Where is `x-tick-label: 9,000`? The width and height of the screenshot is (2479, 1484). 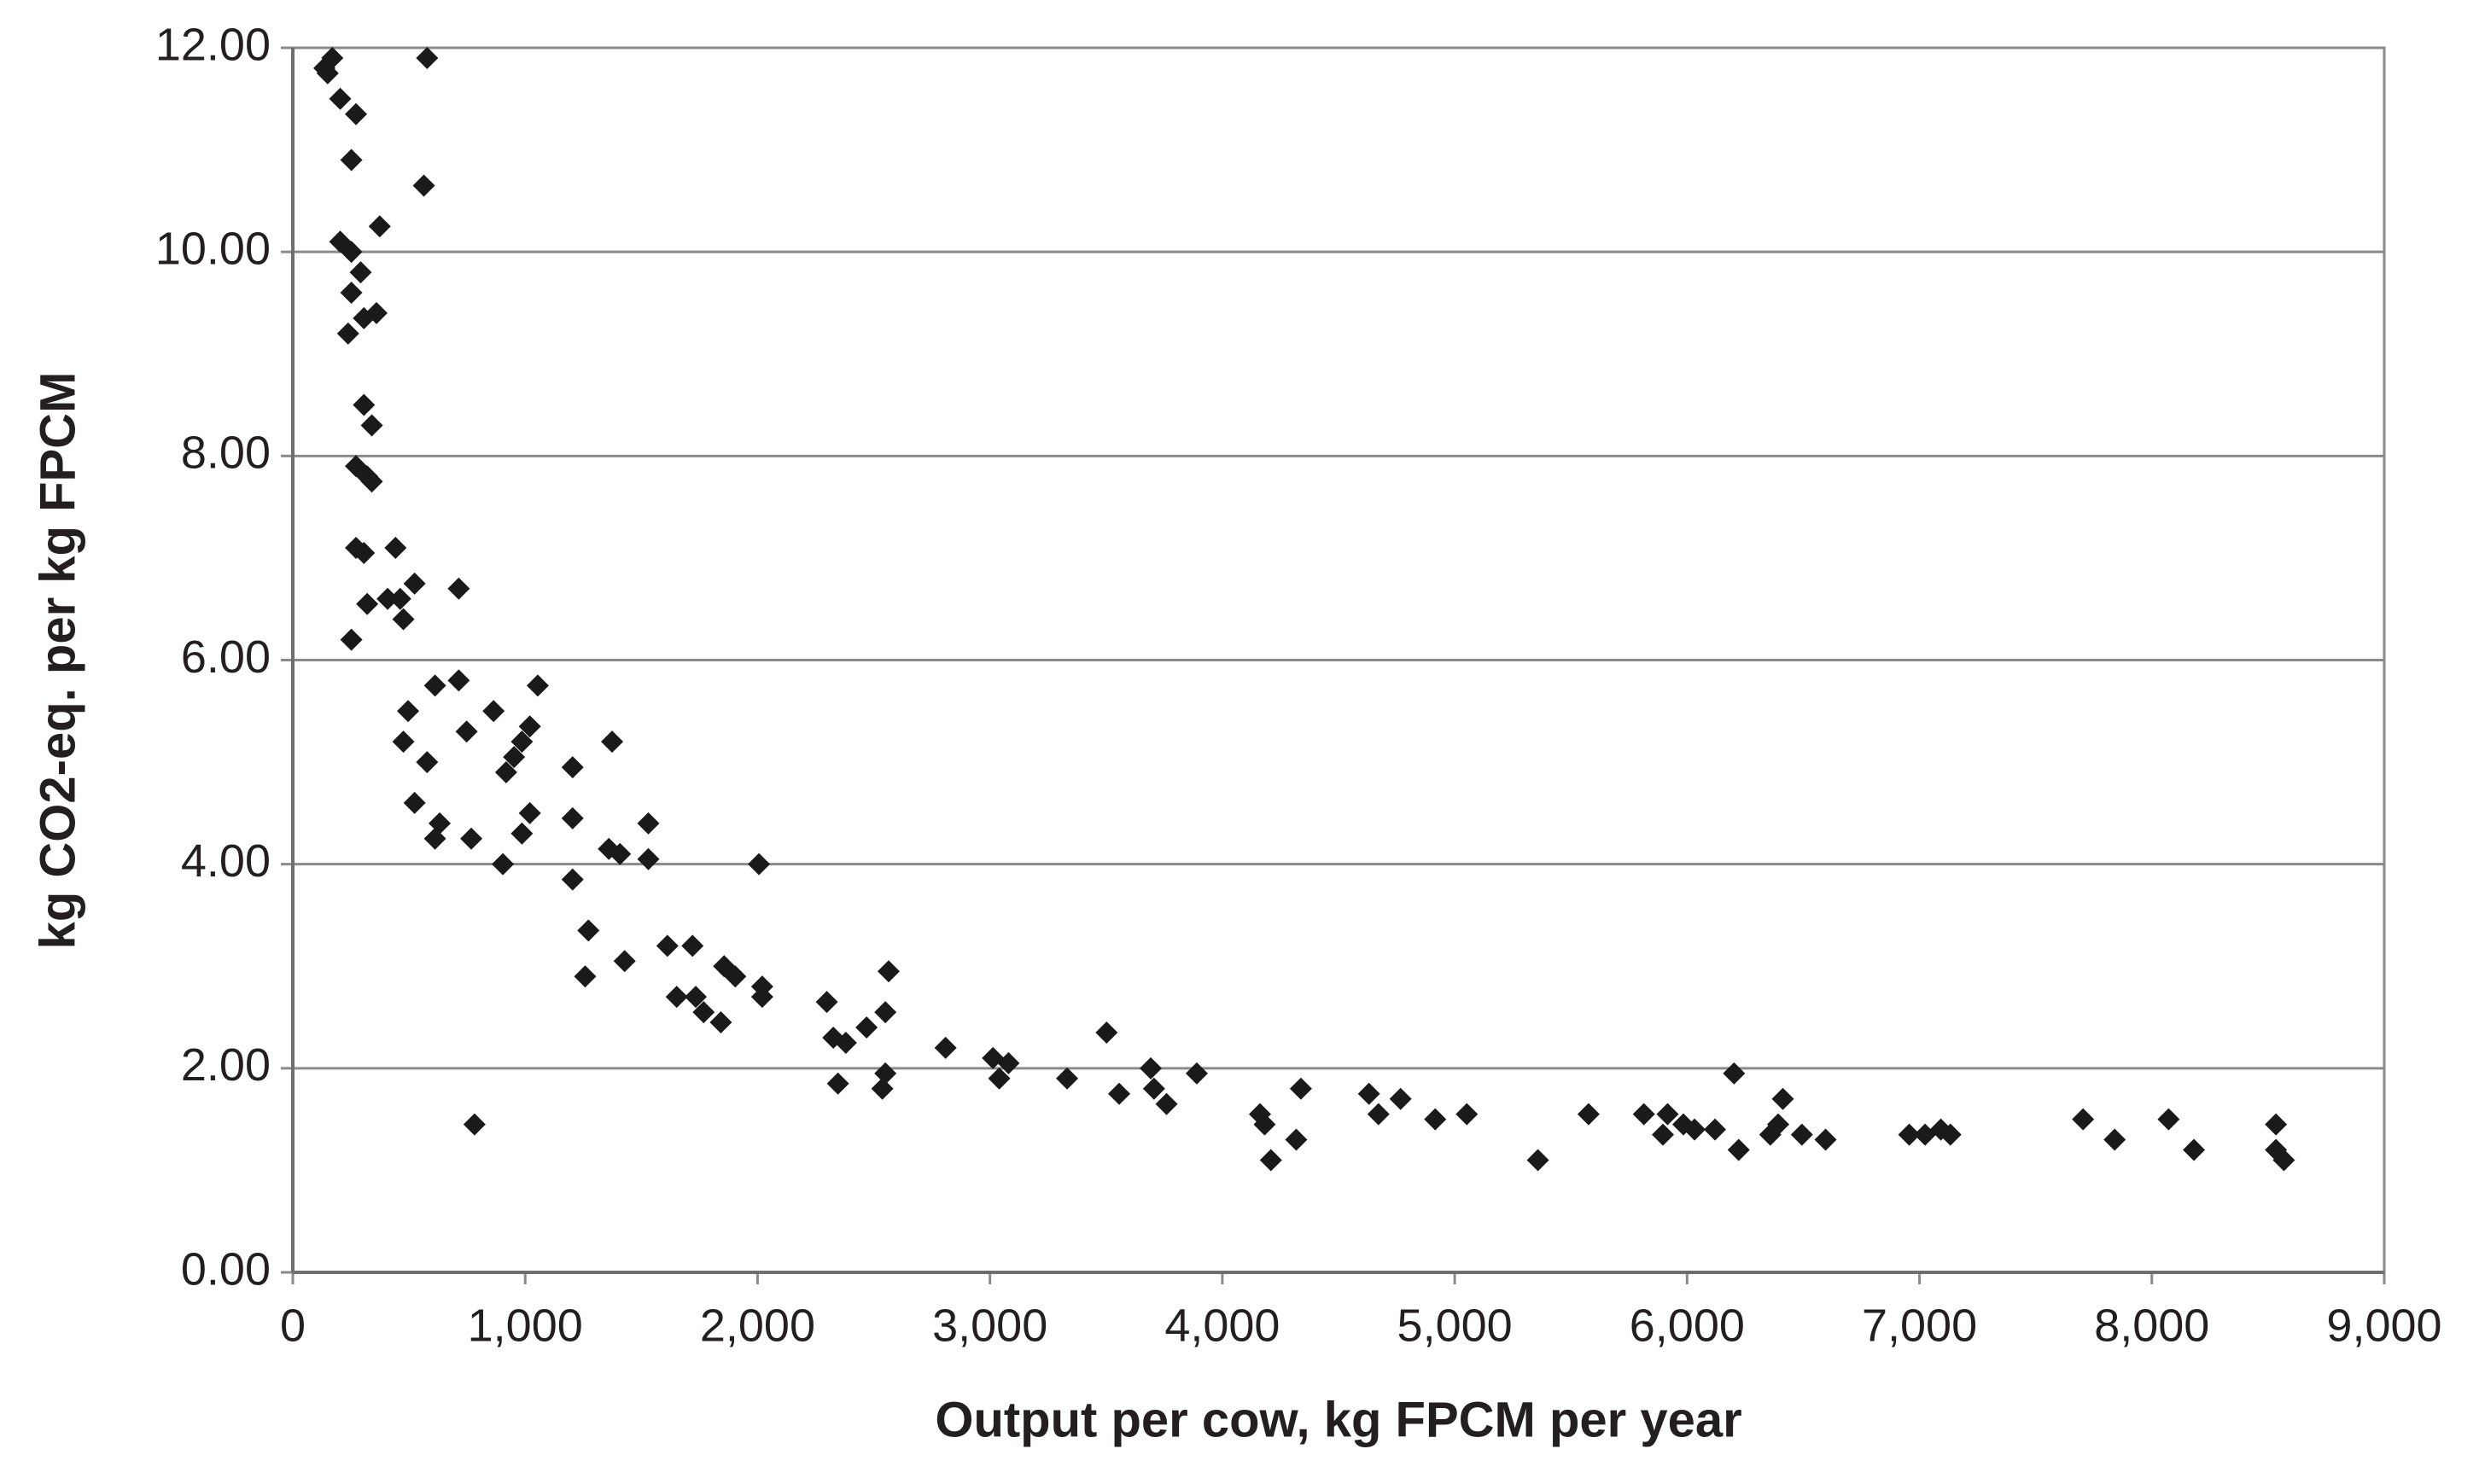 x-tick-label: 9,000 is located at coordinates (2383, 1325).